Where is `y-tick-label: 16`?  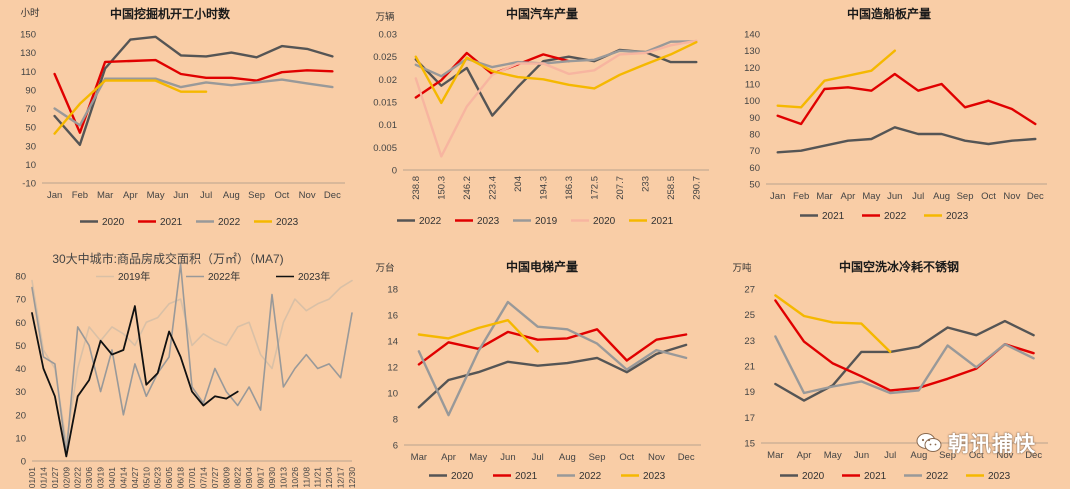 y-tick-label: 16 is located at coordinates (392, 316).